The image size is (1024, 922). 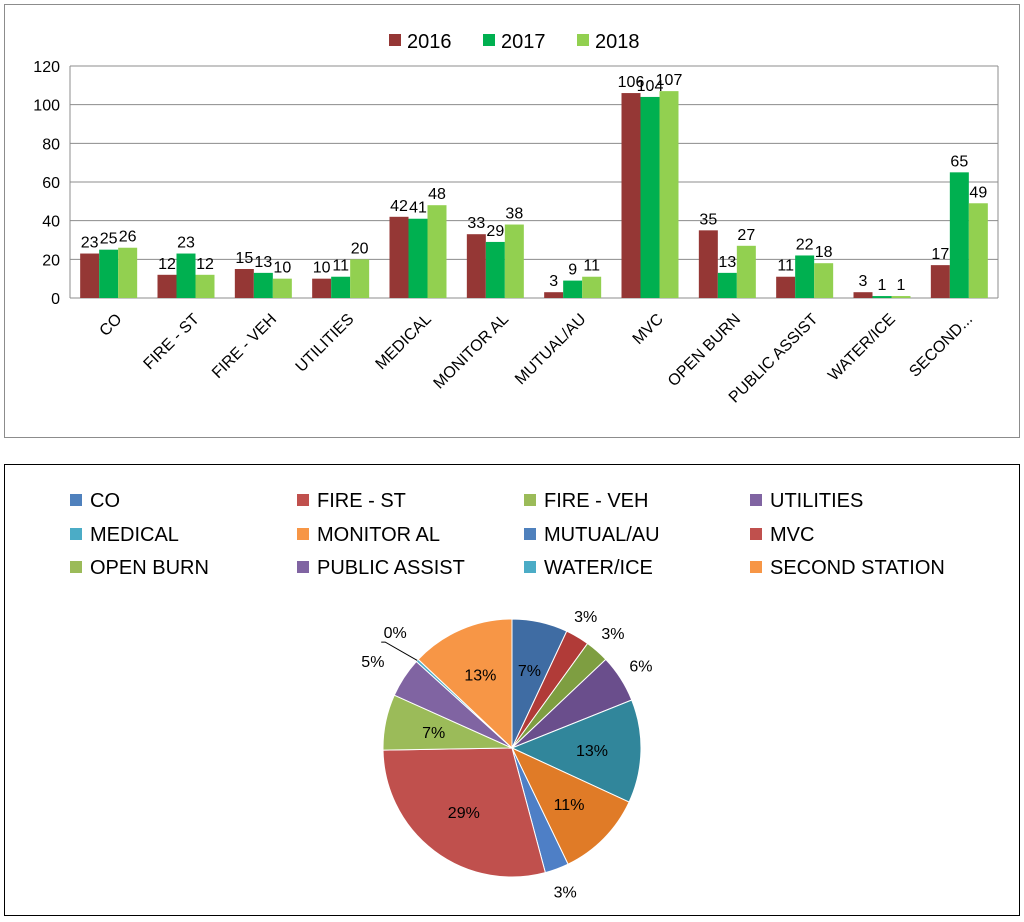 What do you see at coordinates (792, 535) in the screenshot?
I see `legend-label: MVC` at bounding box center [792, 535].